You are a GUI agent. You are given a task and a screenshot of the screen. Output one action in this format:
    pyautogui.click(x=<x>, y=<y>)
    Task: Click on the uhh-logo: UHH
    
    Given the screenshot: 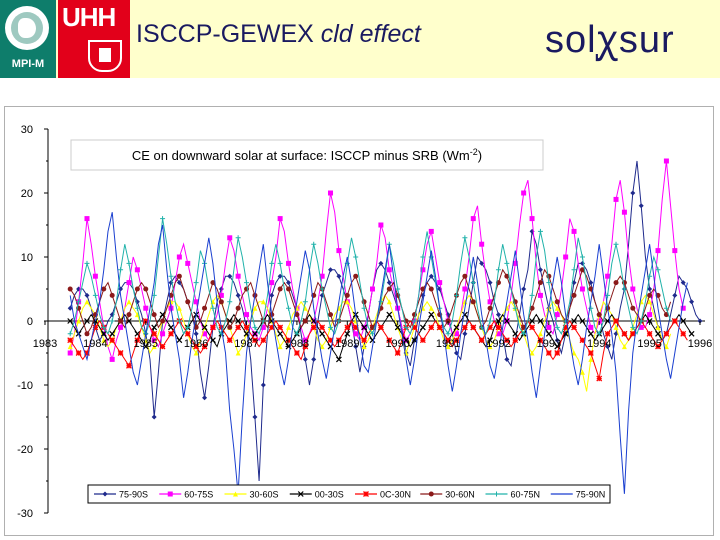 What is the action you would take?
    pyautogui.click(x=94, y=39)
    